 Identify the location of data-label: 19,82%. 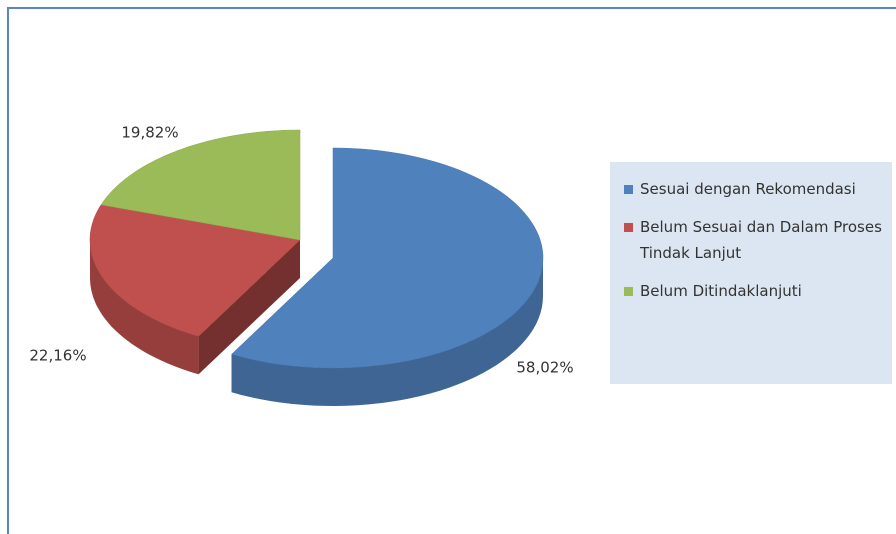
(149, 133).